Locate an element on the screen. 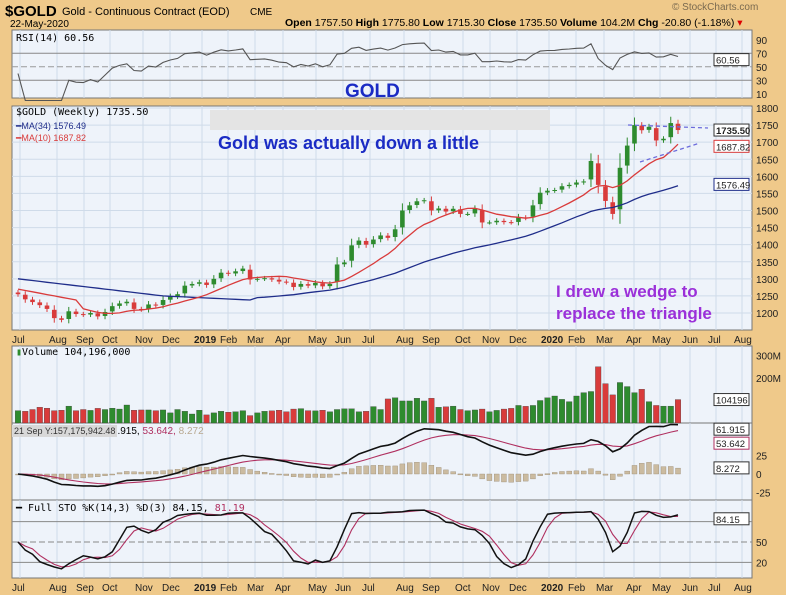 The width and height of the screenshot is (786, 595). volume-tick-label: 200M is located at coordinates (768, 379).